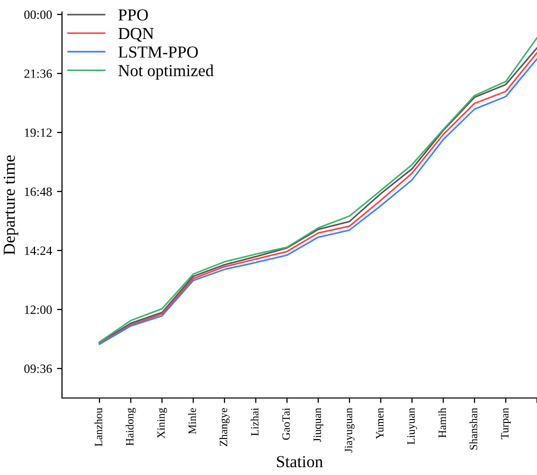 The width and height of the screenshot is (537, 475). Describe the element at coordinates (38, 192) in the screenshot. I see `y-tick-label: 16:48` at that location.